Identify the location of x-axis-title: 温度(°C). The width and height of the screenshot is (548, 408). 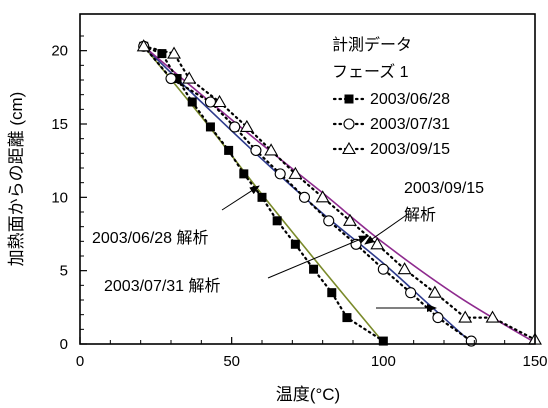
(308, 394).